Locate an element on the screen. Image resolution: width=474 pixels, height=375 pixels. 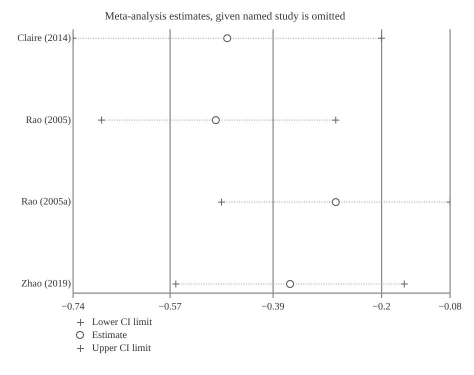
chart-title: Meta-analysis estimates, given named study is omitted is located at coordinates (225, 16).